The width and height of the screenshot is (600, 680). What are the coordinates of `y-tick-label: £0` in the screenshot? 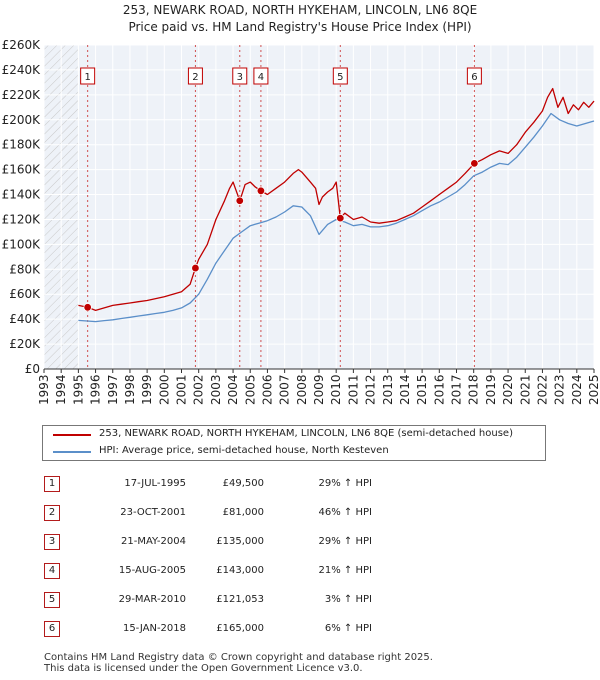 It's located at (32, 369).